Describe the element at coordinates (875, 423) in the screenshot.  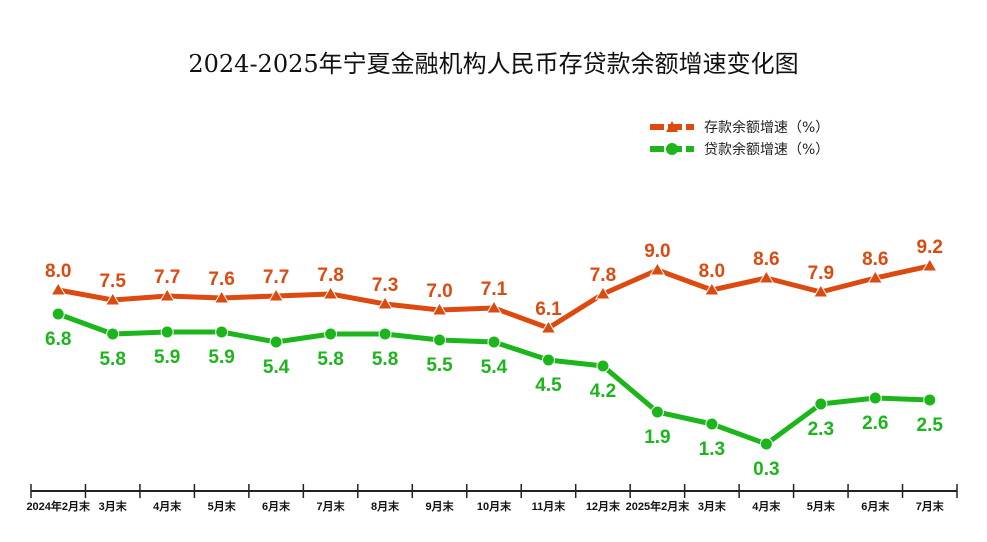
I see `data-label: 2.6` at that location.